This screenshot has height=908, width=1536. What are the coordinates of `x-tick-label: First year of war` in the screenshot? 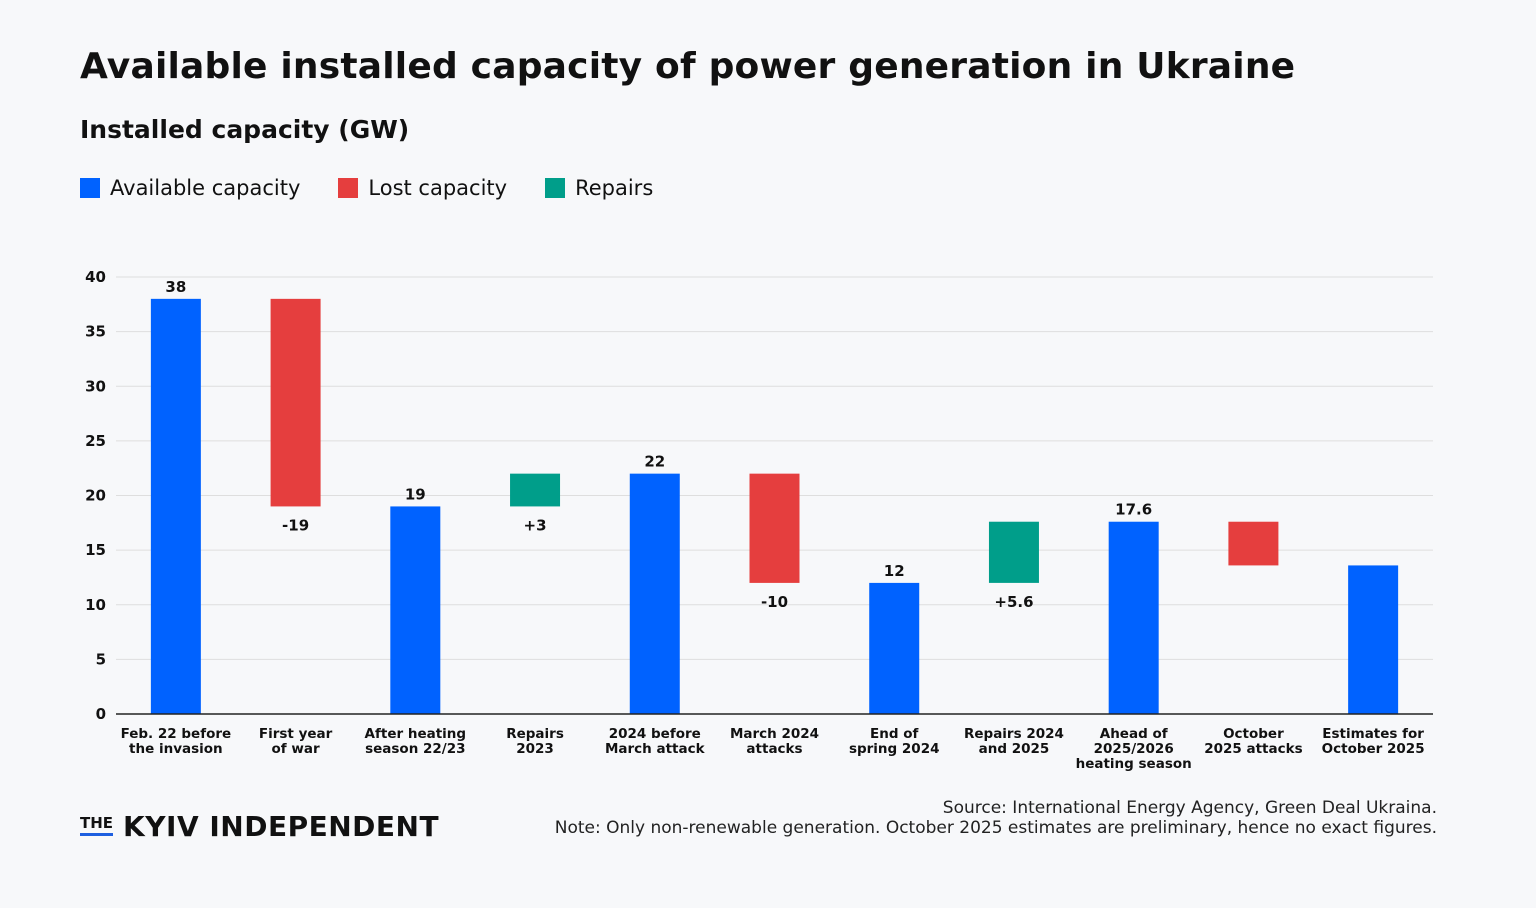 It's located at (296, 741).